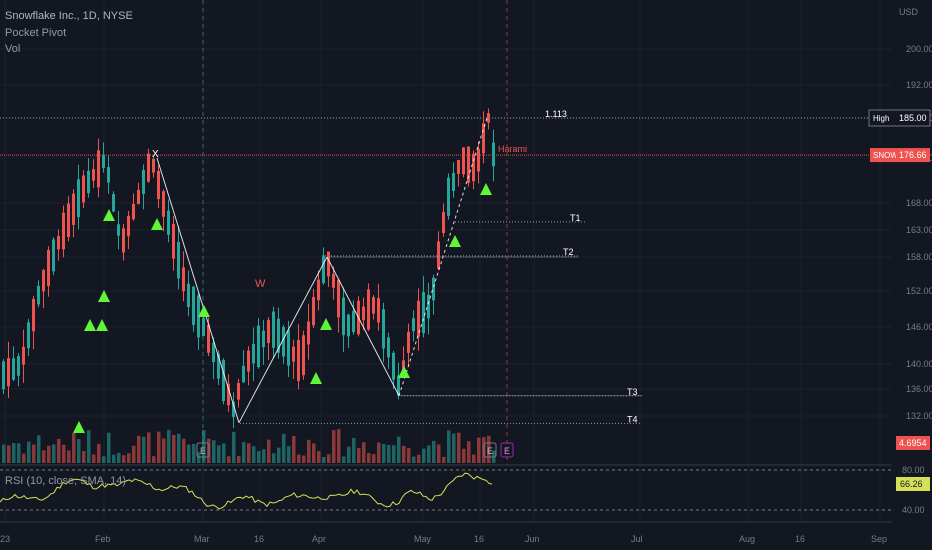 The width and height of the screenshot is (932, 550). What do you see at coordinates (913, 155) in the screenshot?
I see `snow-badge-value: 176.66` at bounding box center [913, 155].